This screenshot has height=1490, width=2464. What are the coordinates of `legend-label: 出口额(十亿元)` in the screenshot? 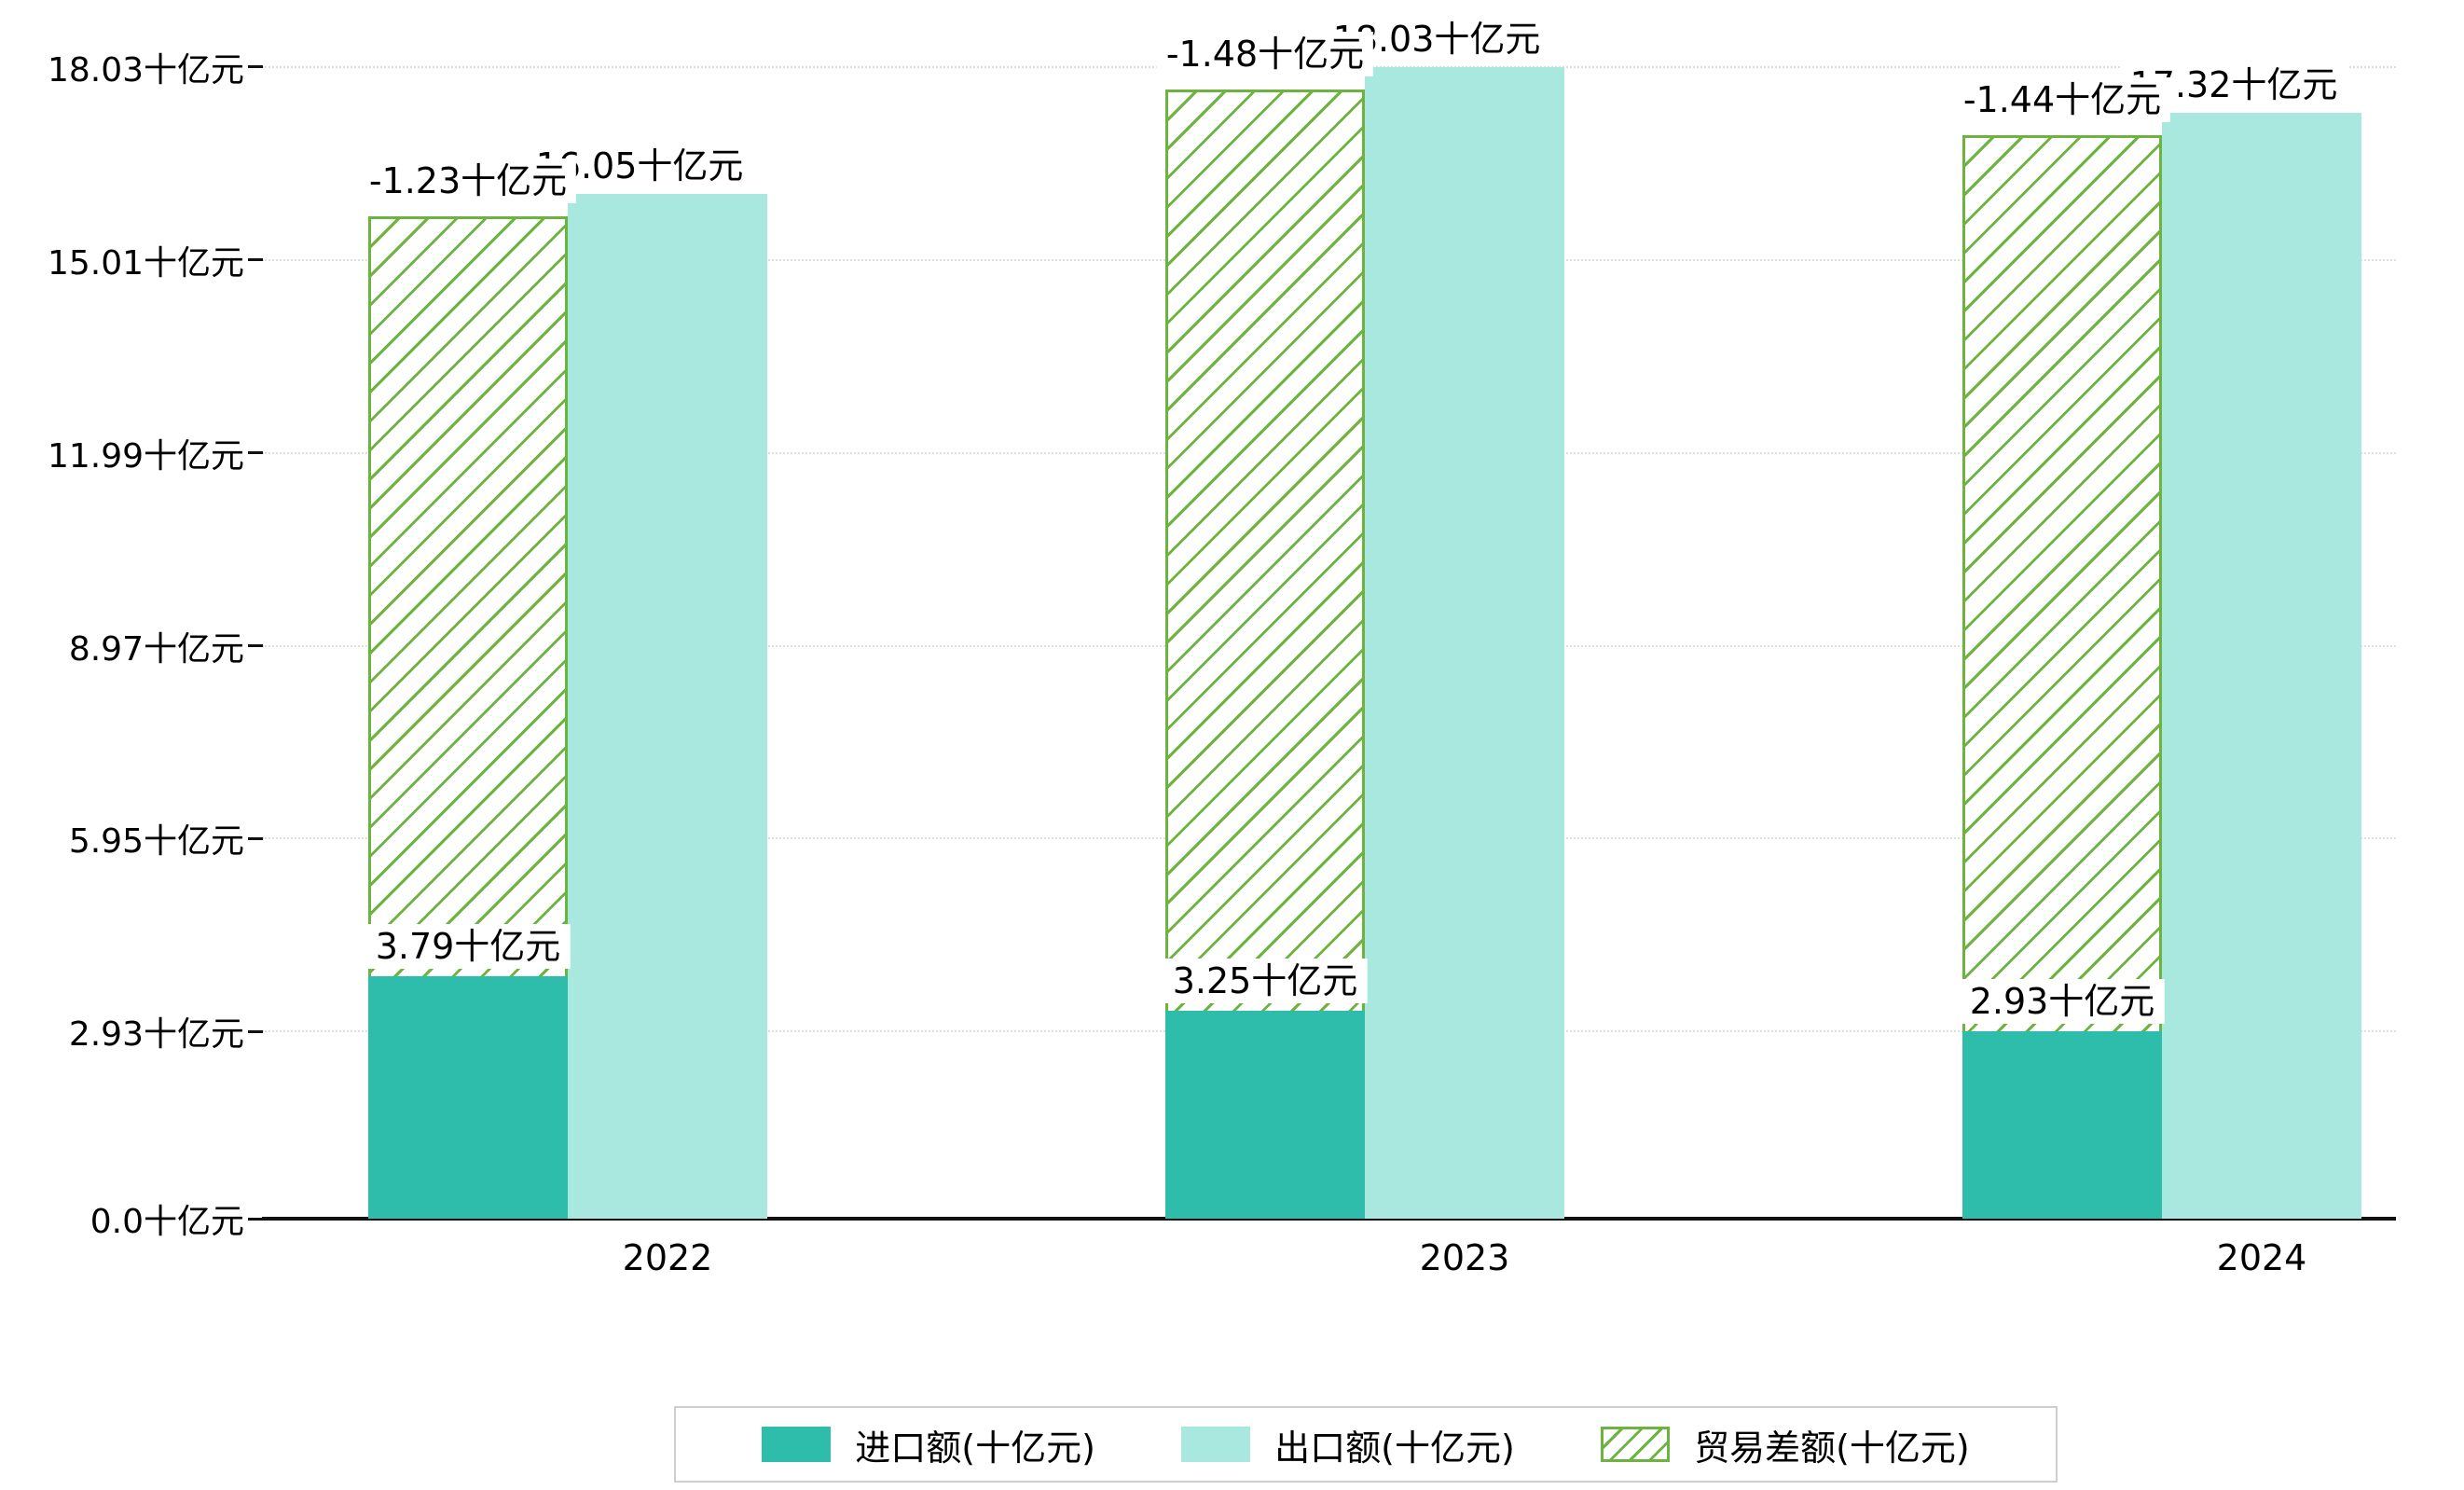 It's located at (1394, 1448).